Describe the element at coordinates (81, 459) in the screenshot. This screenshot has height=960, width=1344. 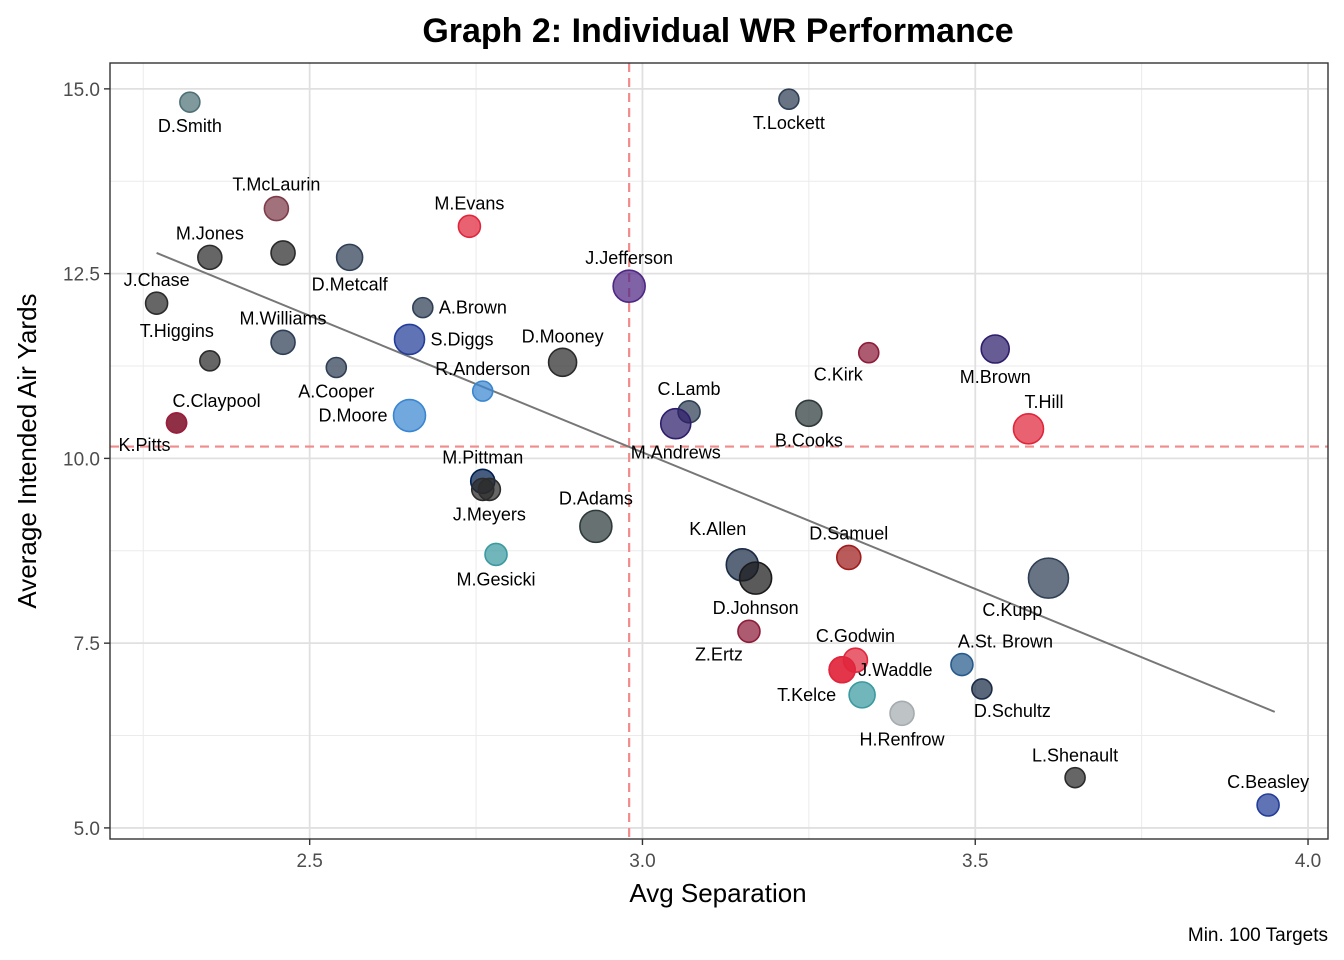
I see `y-tick-label: 10.0` at that location.